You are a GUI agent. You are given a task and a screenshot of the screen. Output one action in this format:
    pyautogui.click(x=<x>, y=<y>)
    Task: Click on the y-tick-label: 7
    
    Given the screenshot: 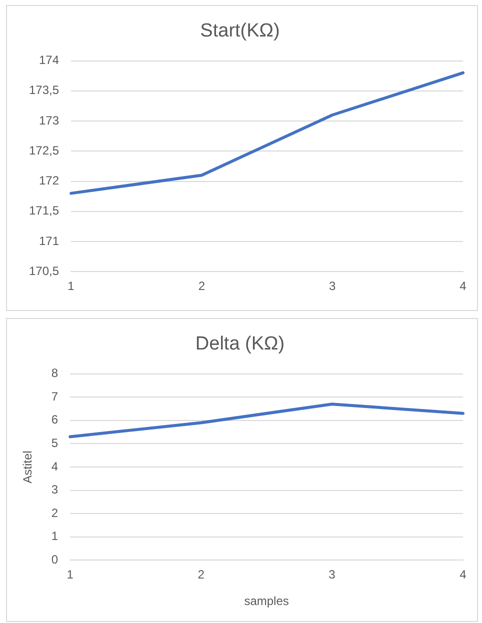 What is the action you would take?
    pyautogui.click(x=54, y=396)
    